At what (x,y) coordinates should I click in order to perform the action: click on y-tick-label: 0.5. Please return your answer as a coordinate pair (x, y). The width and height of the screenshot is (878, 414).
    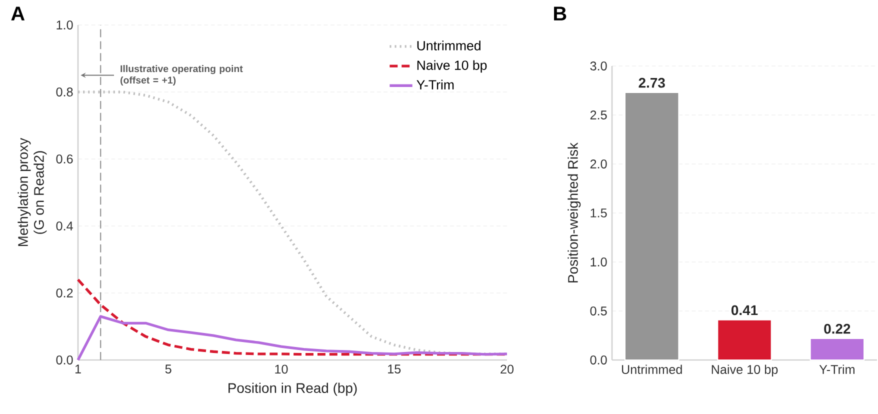
    Looking at the image, I should click on (598, 311).